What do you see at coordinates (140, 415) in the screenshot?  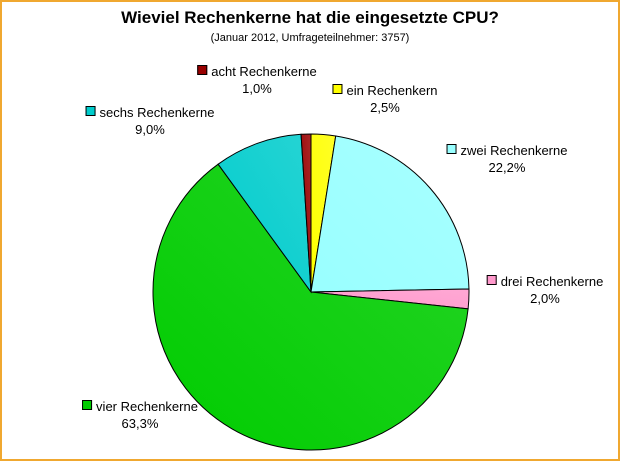 I see `slice-label-4: vier Rechenkerne 63,3%` at bounding box center [140, 415].